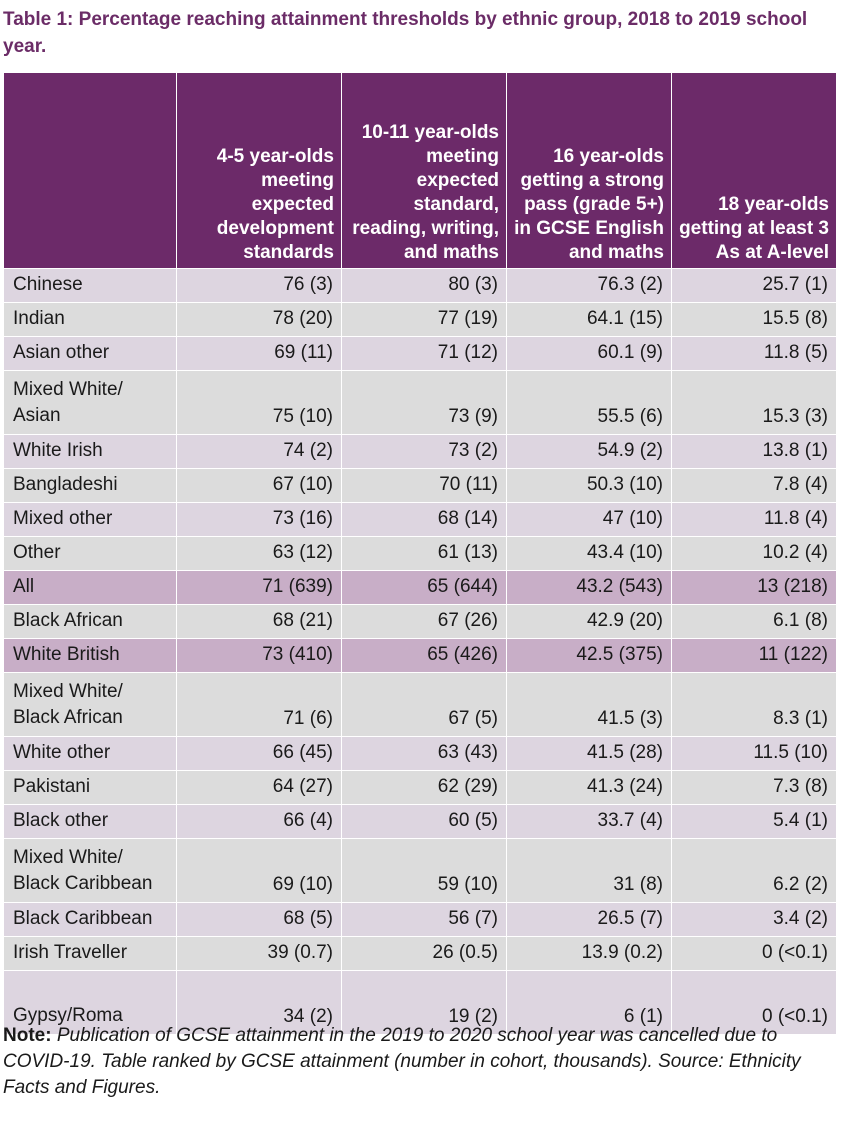  I want to click on value-cell: 10.2 (4), so click(754, 553).